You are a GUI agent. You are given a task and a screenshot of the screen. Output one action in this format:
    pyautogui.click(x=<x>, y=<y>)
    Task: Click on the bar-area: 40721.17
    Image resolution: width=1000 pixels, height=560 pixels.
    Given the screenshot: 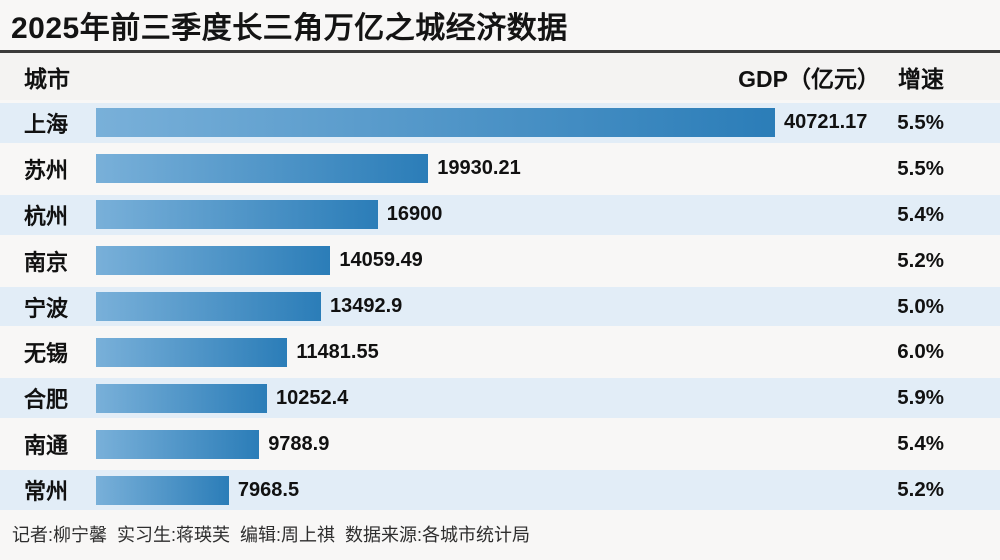 What is the action you would take?
    pyautogui.click(x=488, y=123)
    